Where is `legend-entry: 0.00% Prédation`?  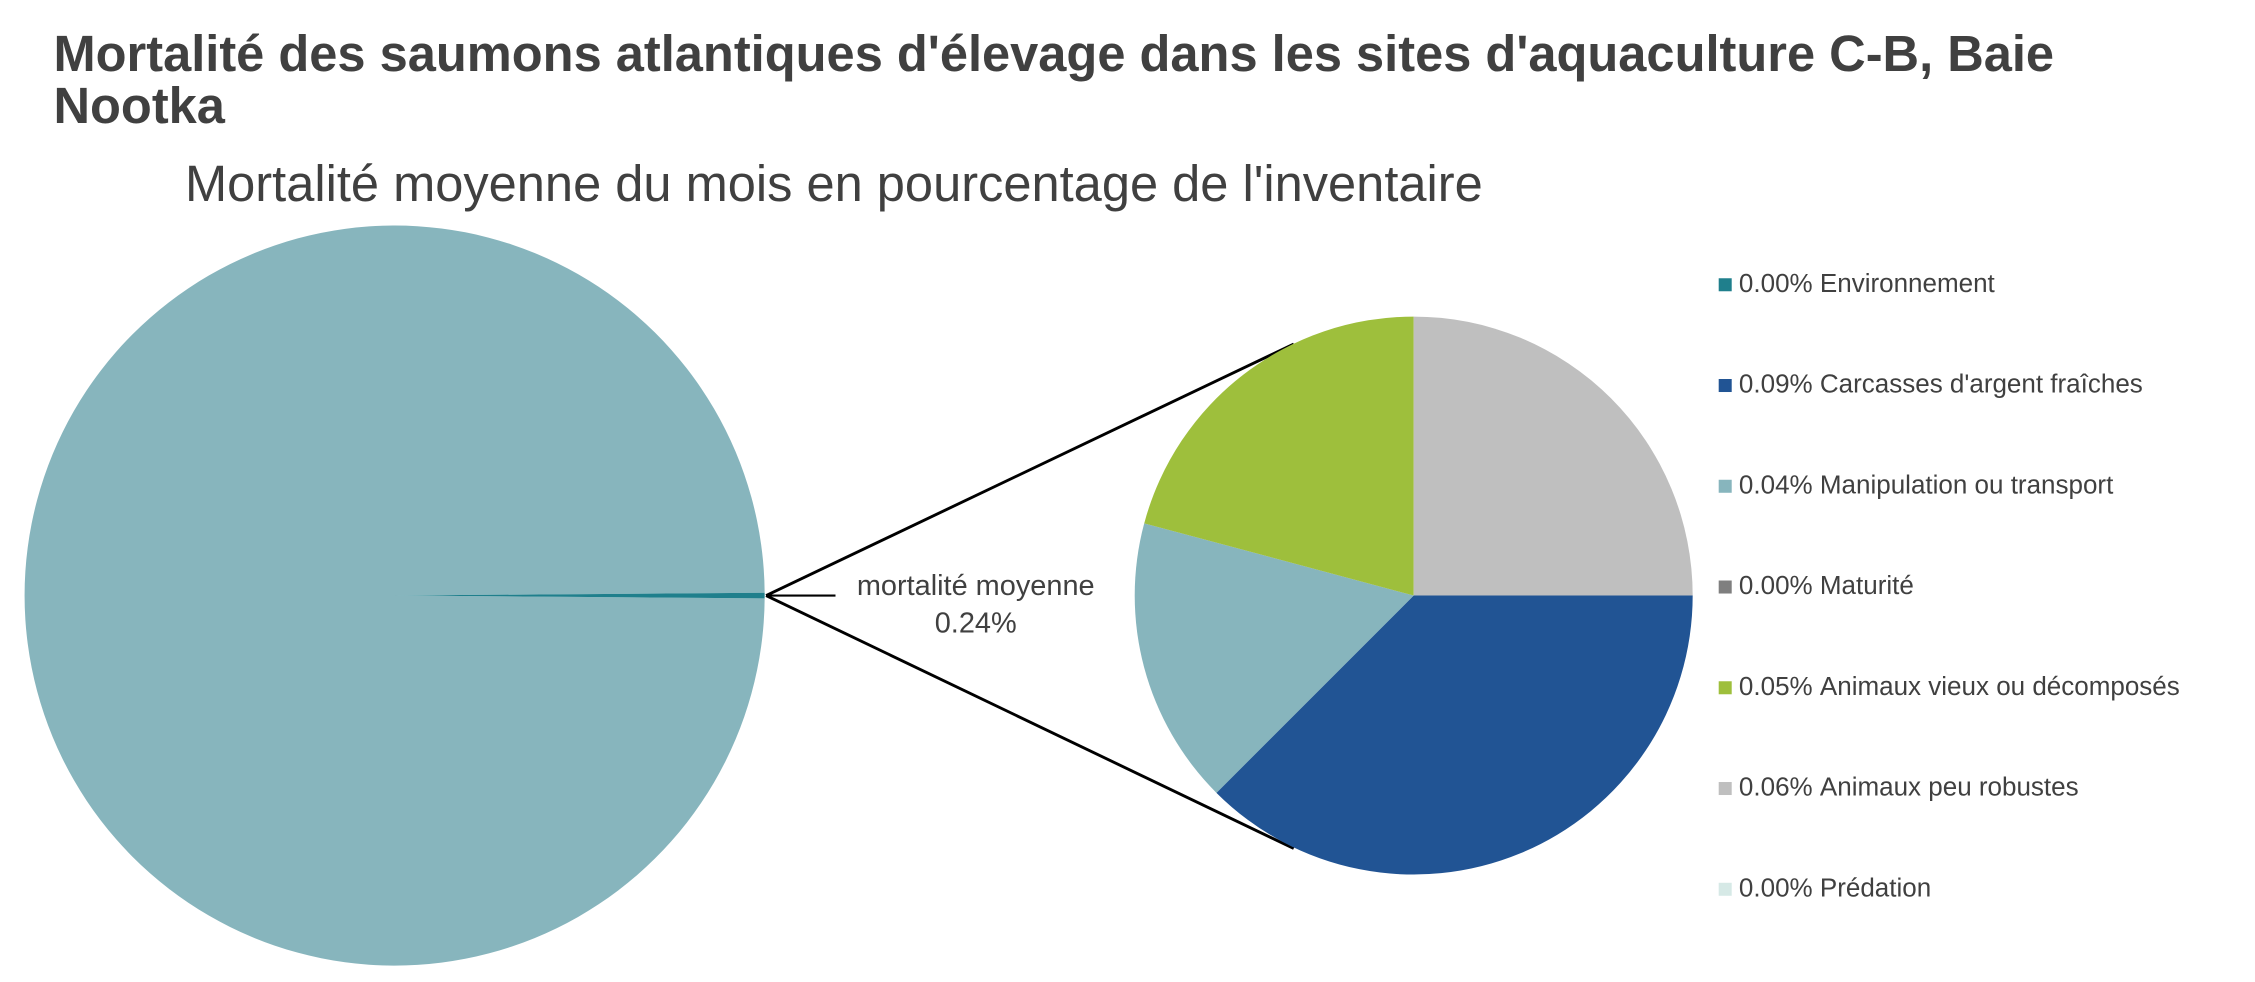
legend-entry: 0.00% Prédation is located at coordinates (1835, 887).